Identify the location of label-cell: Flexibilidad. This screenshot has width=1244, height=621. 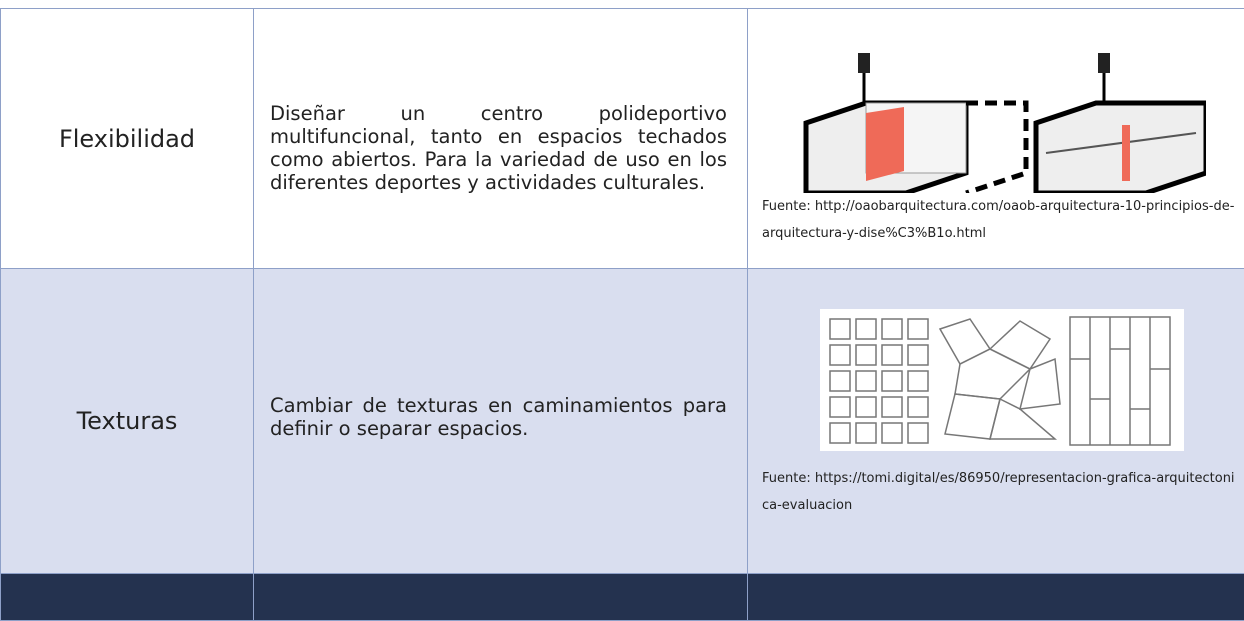
(127, 139).